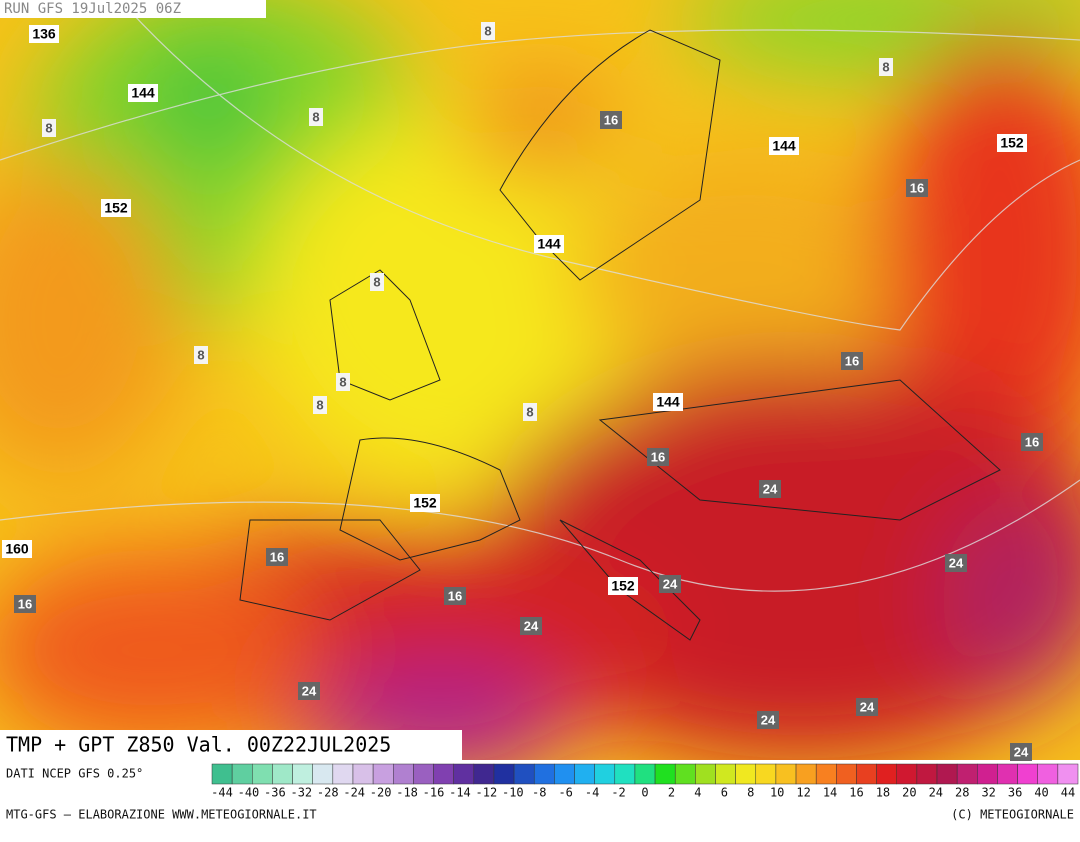 The height and width of the screenshot is (842, 1080). I want to click on colorbar-label: 12, so click(803, 793).